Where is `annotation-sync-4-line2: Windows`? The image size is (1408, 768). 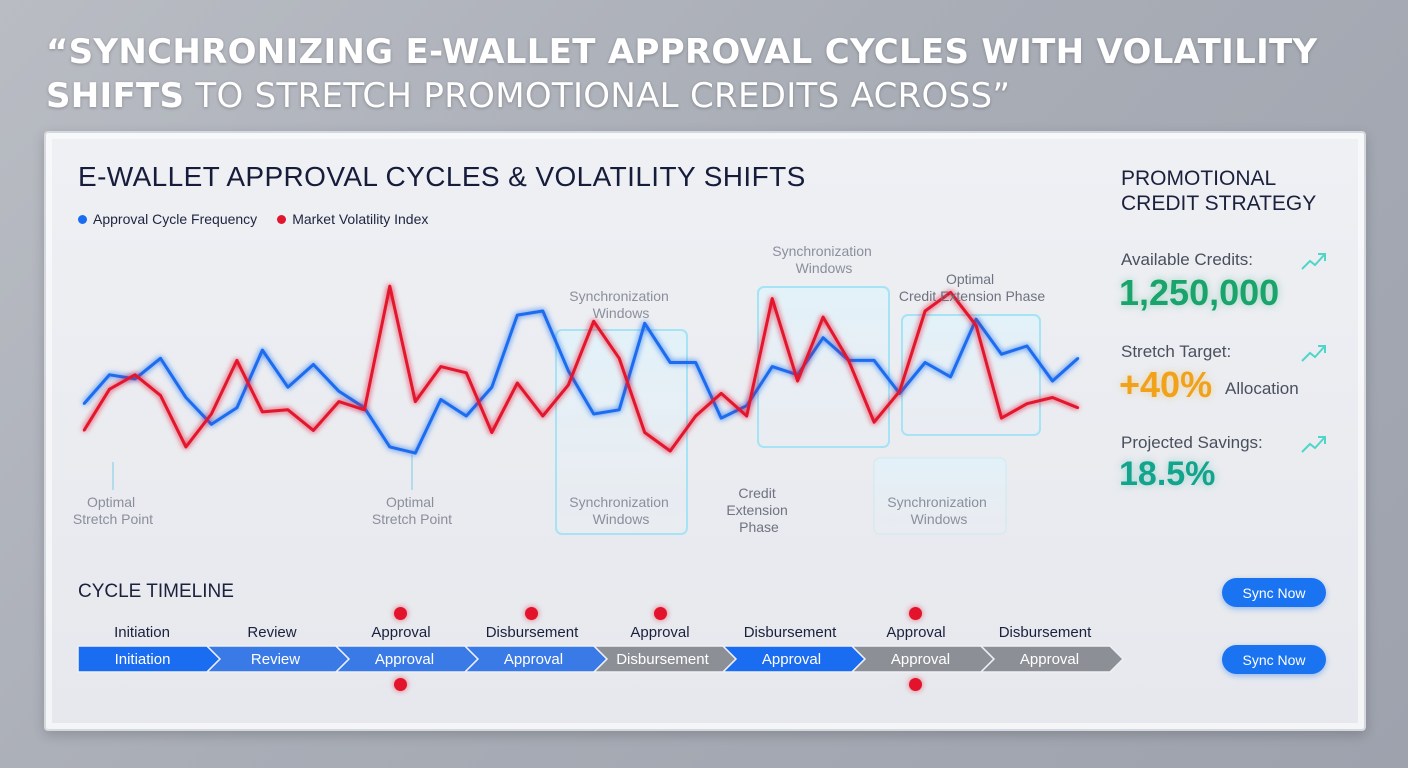 annotation-sync-4-line2: Windows is located at coordinates (939, 519).